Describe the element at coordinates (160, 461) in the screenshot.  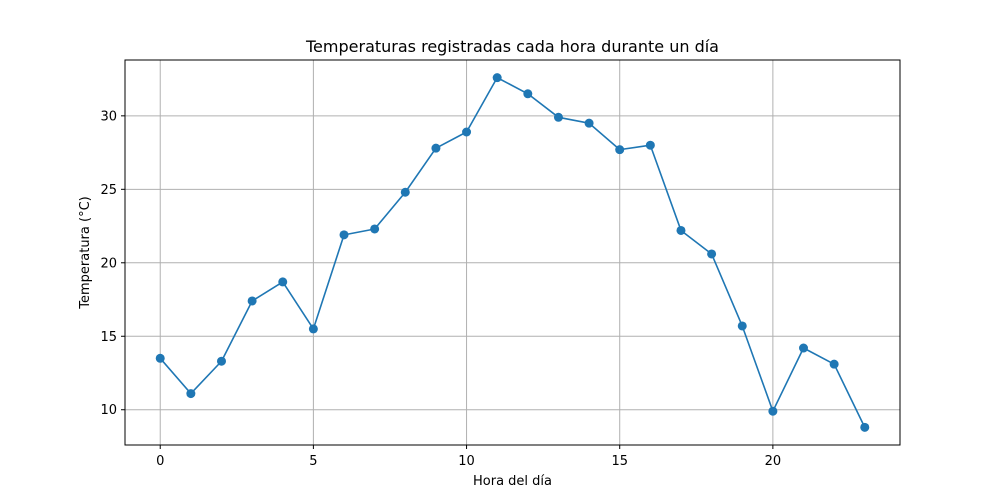
I see `x-tick-label: 0` at that location.